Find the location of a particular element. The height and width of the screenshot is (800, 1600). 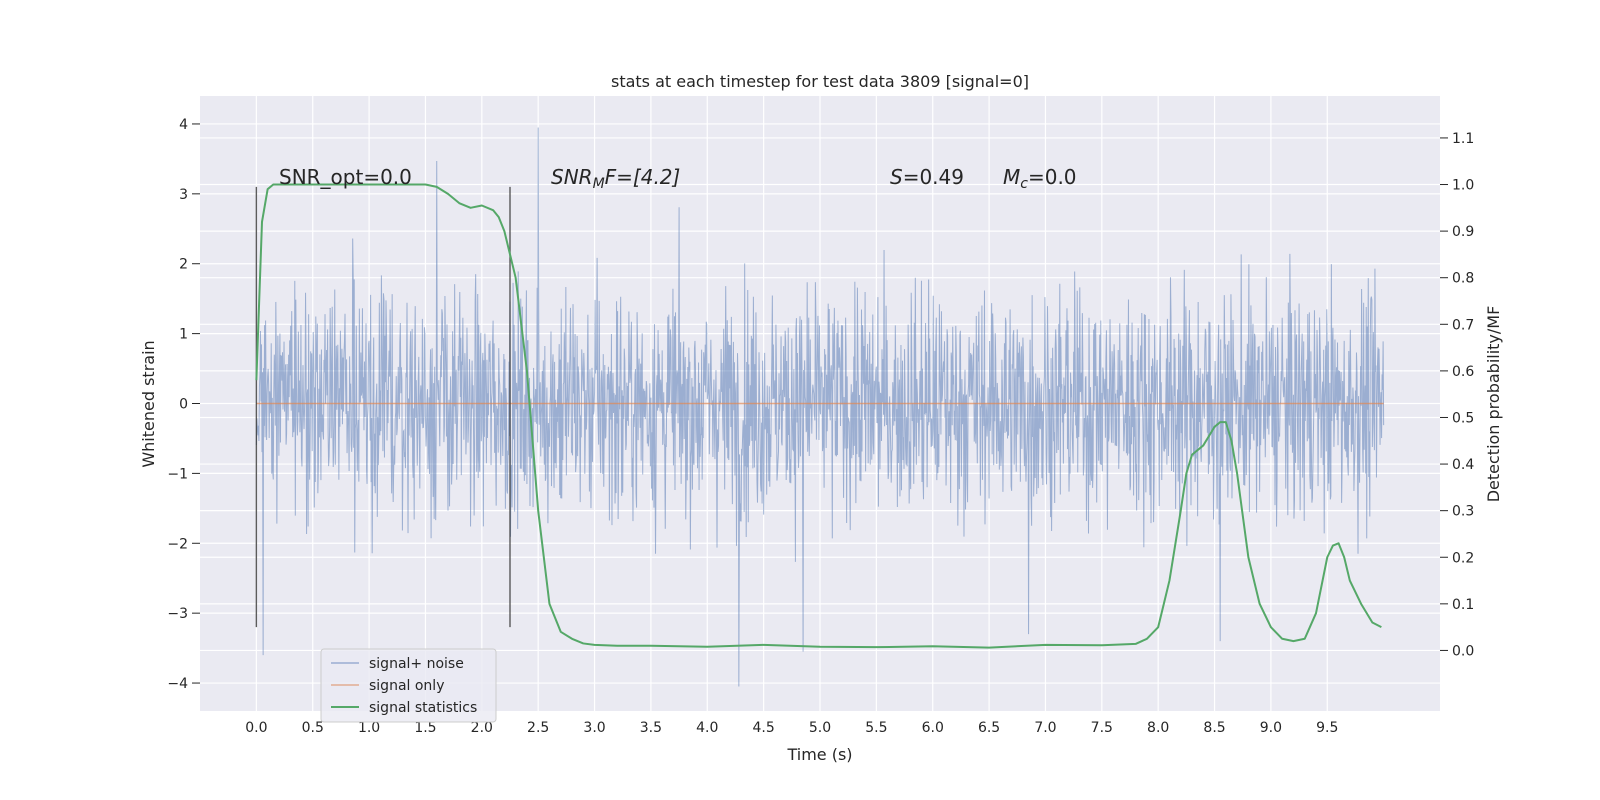

annotation-s-label: S is located at coordinates (896, 177).